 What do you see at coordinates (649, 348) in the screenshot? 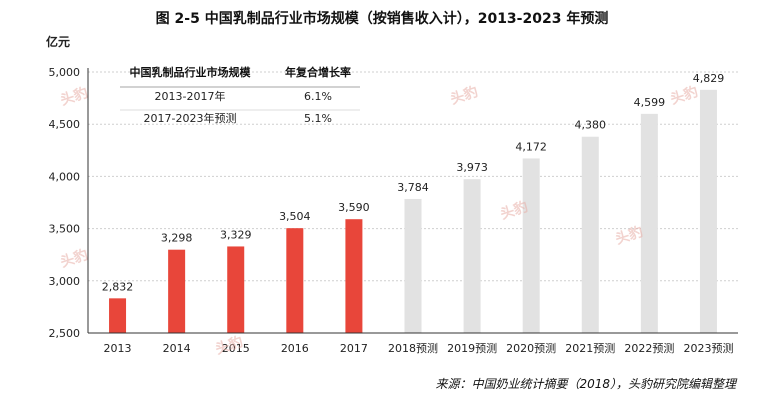
I see `x-tick-label: 2022预测` at bounding box center [649, 348].